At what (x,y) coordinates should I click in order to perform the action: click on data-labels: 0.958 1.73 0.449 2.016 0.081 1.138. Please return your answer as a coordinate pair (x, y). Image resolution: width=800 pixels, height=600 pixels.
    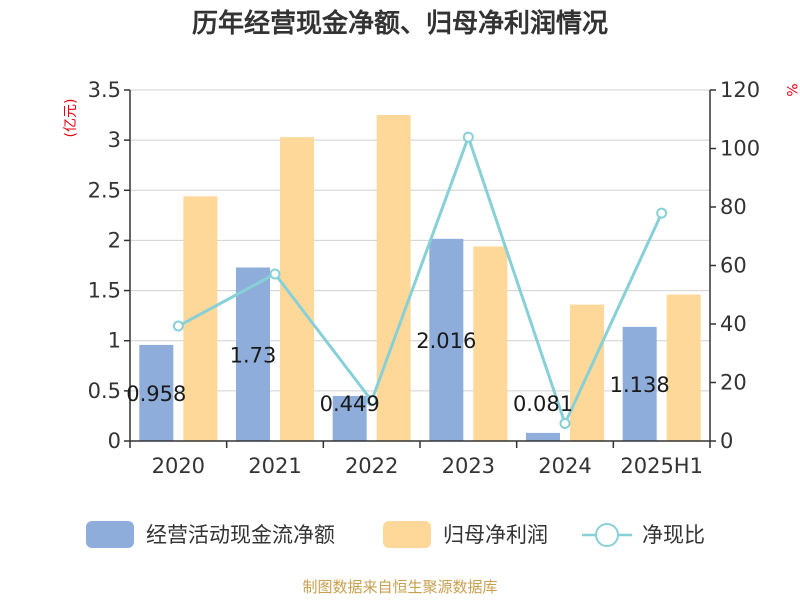
    Looking at the image, I should click on (397, 372).